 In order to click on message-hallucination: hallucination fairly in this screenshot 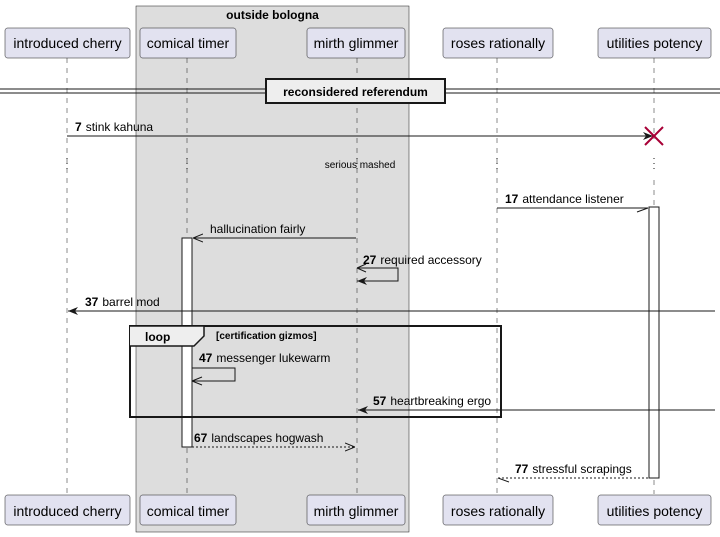, I will do `click(274, 230)`.